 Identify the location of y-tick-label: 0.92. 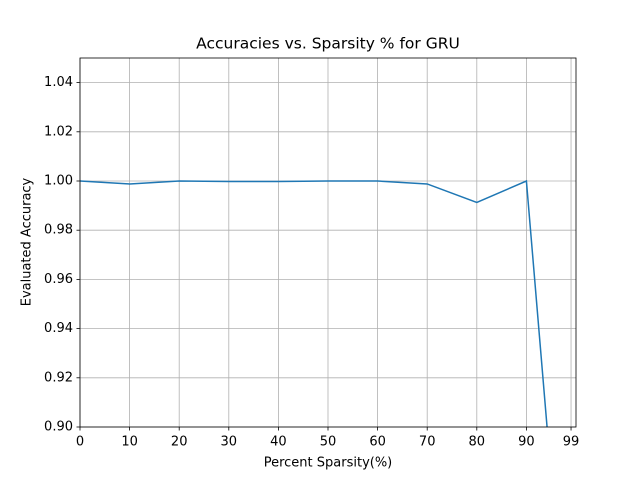
(58, 377).